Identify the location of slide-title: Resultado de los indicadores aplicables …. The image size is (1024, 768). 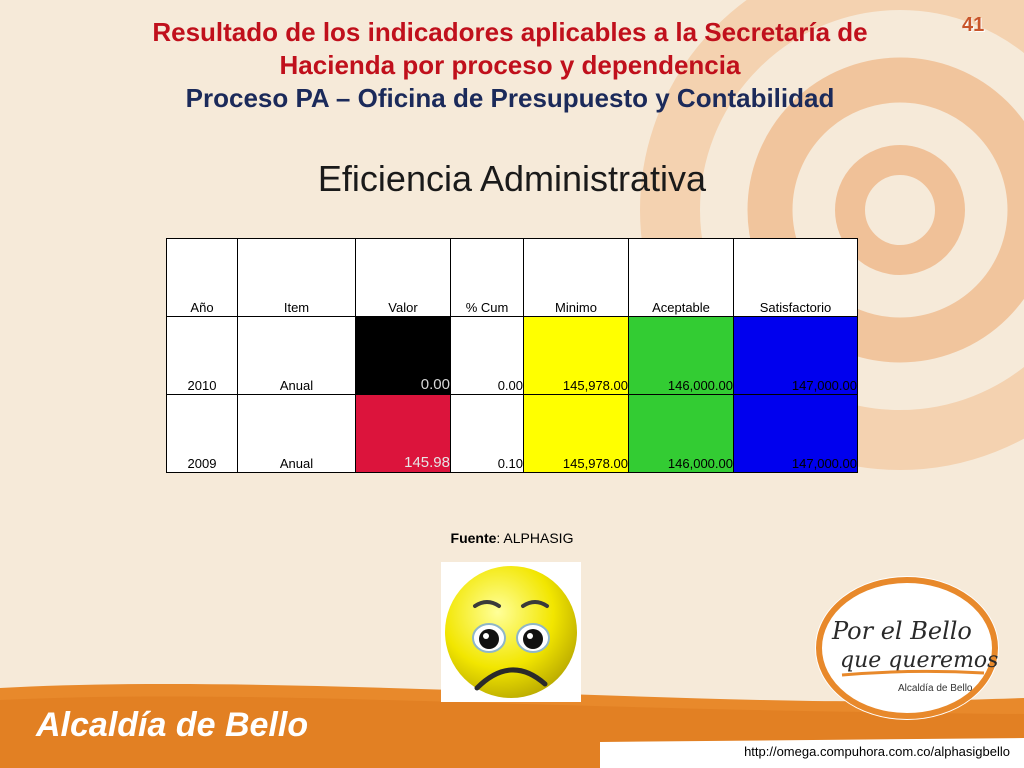
(510, 65).